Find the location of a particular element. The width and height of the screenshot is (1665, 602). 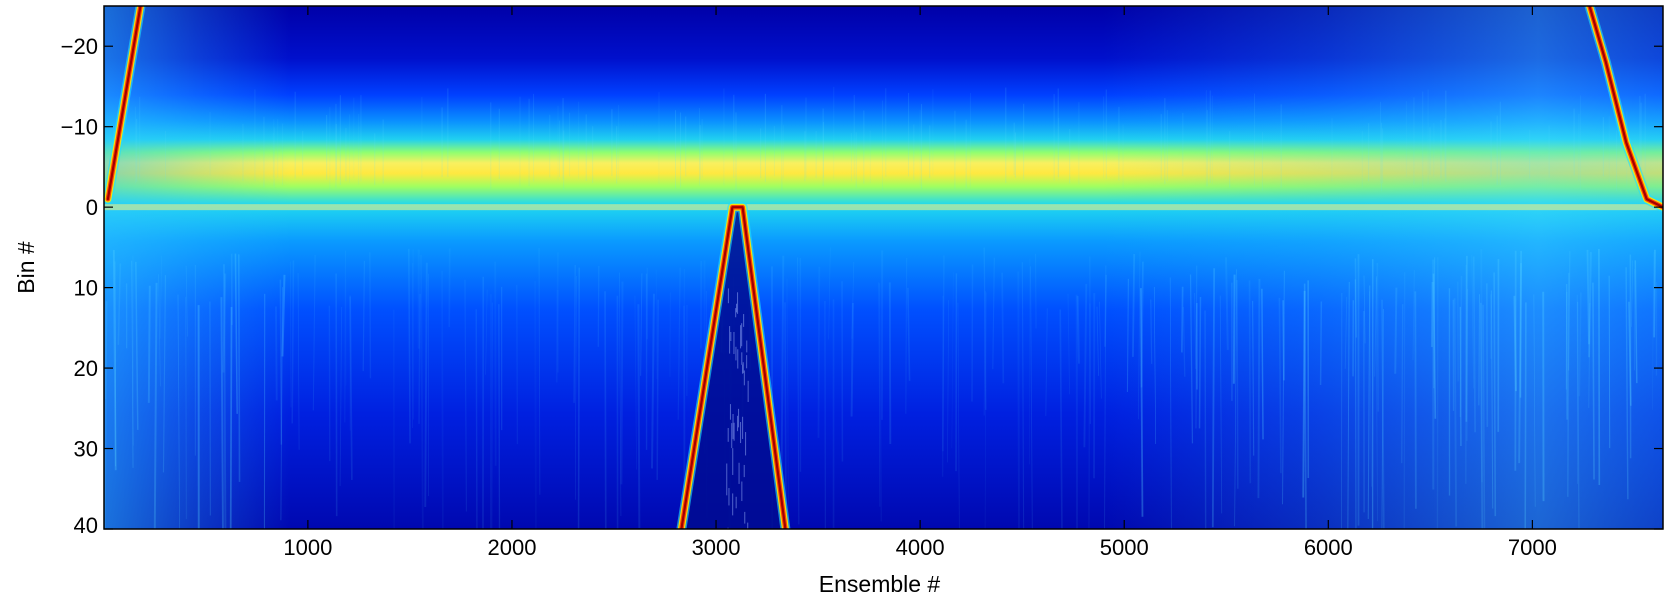

x-tick-label: 5000 is located at coordinates (1124, 547).